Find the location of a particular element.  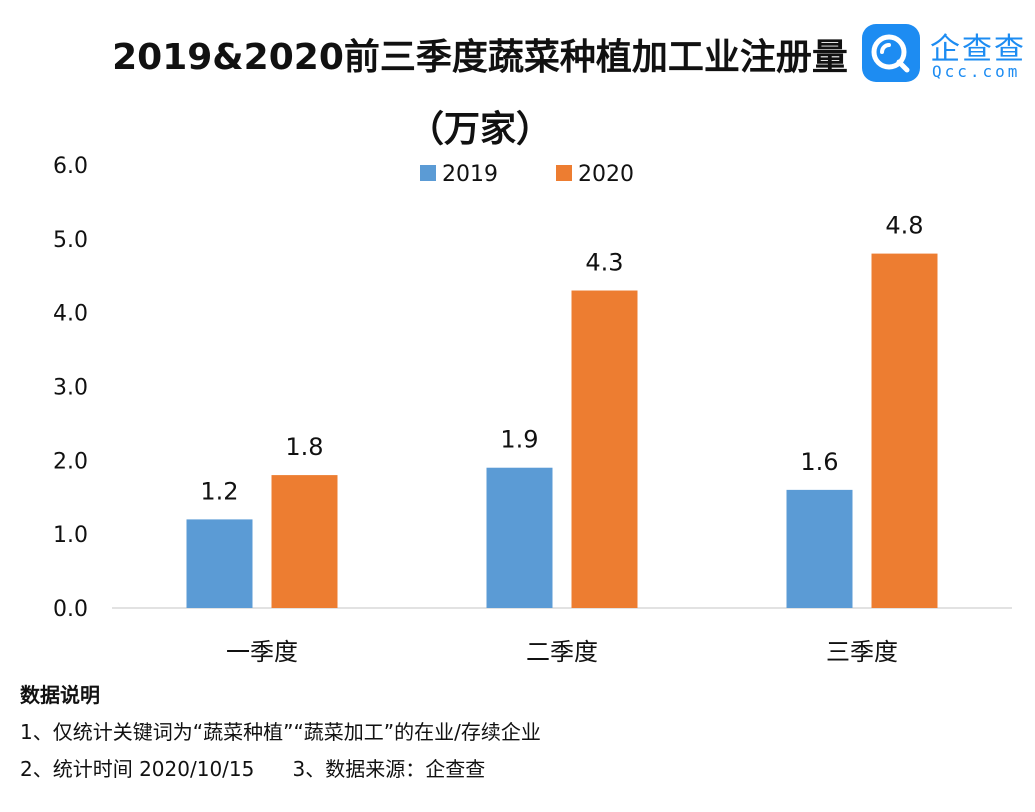

y-tick-label: 6.0 is located at coordinates (70, 166).